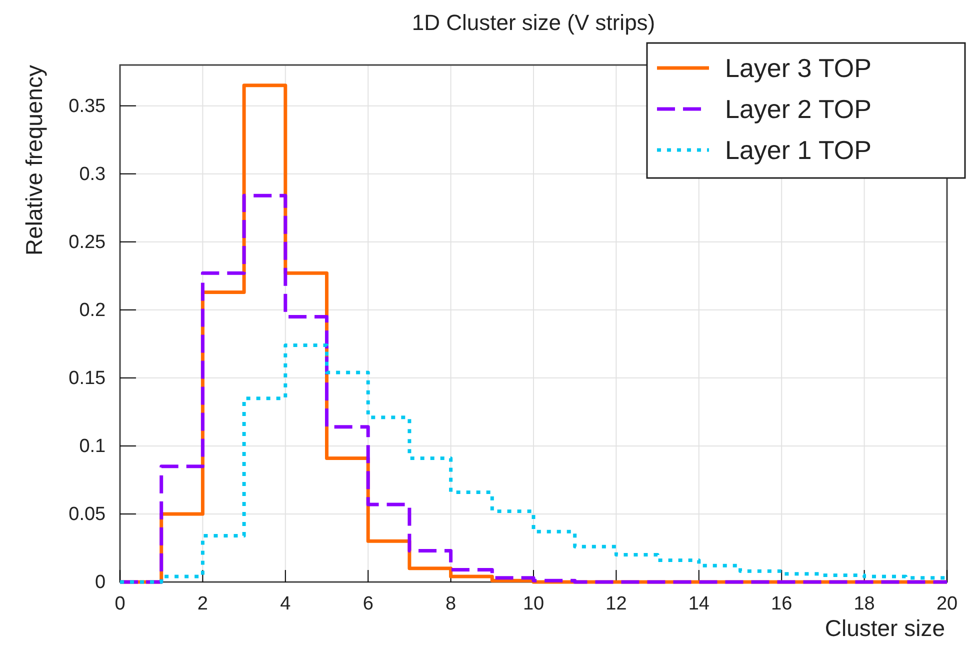  What do you see at coordinates (120, 604) in the screenshot?
I see `x-tick-label: 0` at bounding box center [120, 604].